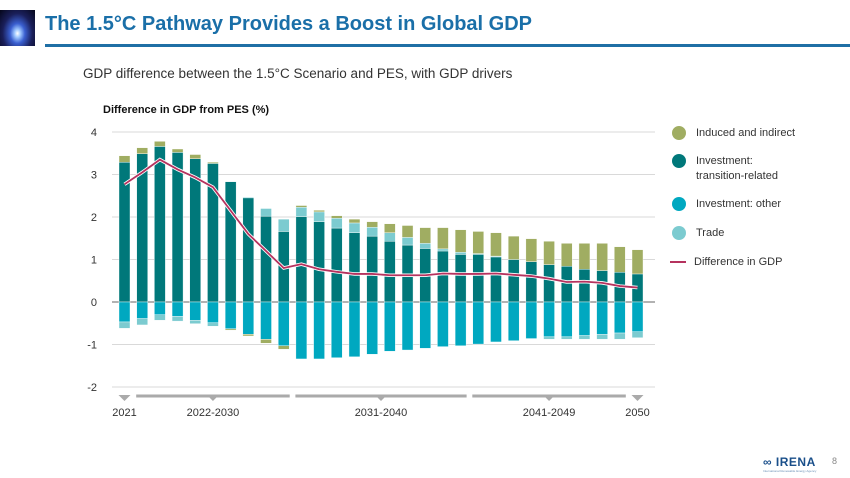 This screenshot has height=478, width=850. What do you see at coordinates (531, 320) in the screenshot?
I see `bar-investment-other-2044` at bounding box center [531, 320].